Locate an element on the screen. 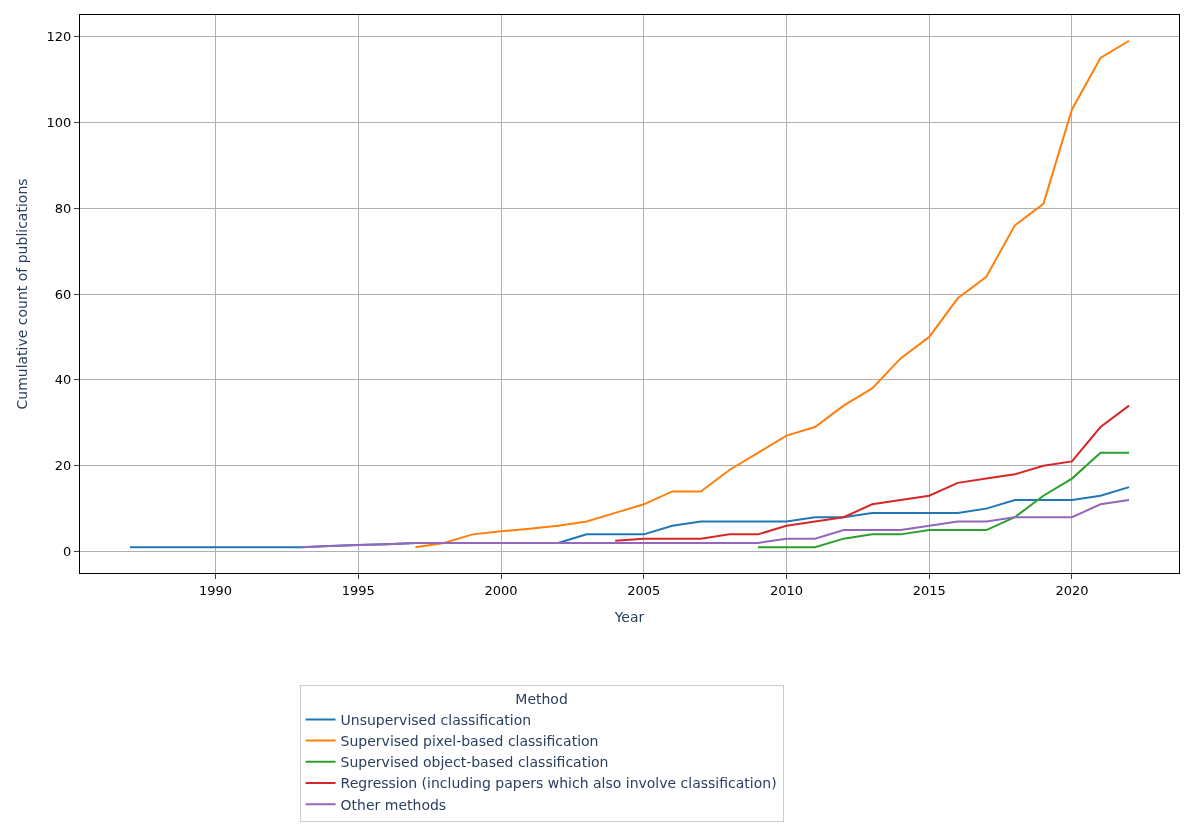 The image size is (1184, 827). y-tick-label: 60 is located at coordinates (63, 294).